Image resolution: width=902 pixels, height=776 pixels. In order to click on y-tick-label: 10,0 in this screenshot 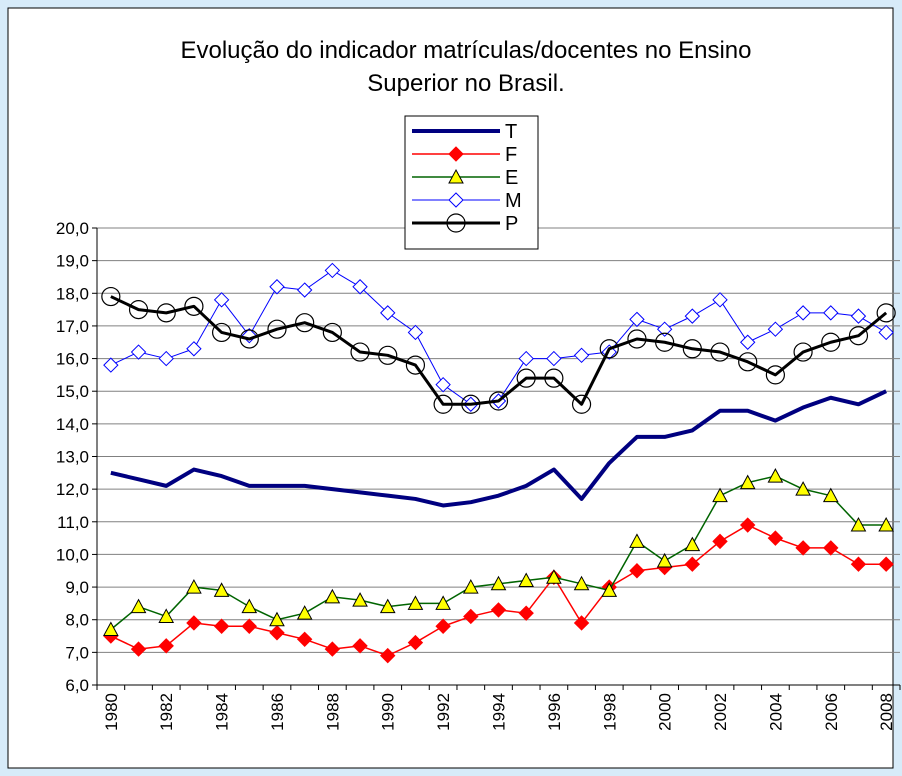, I will do `click(72, 554)`.